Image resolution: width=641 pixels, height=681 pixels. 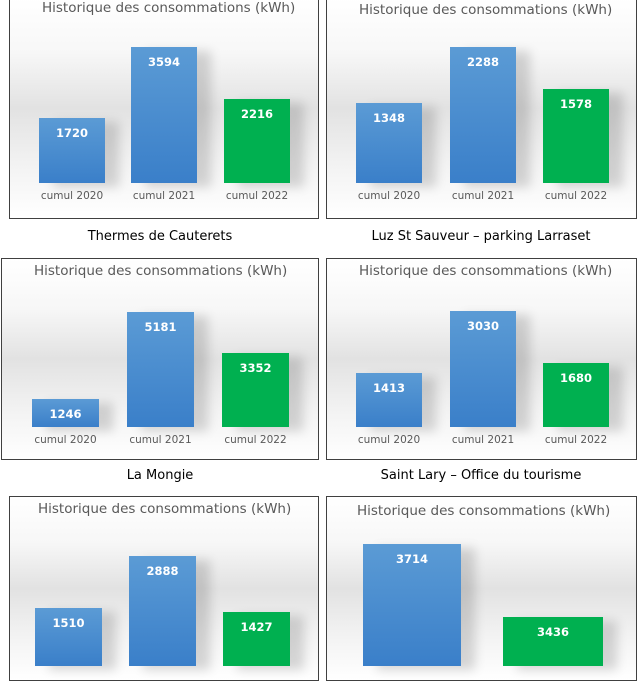 I want to click on bar: 2288, so click(x=483, y=115).